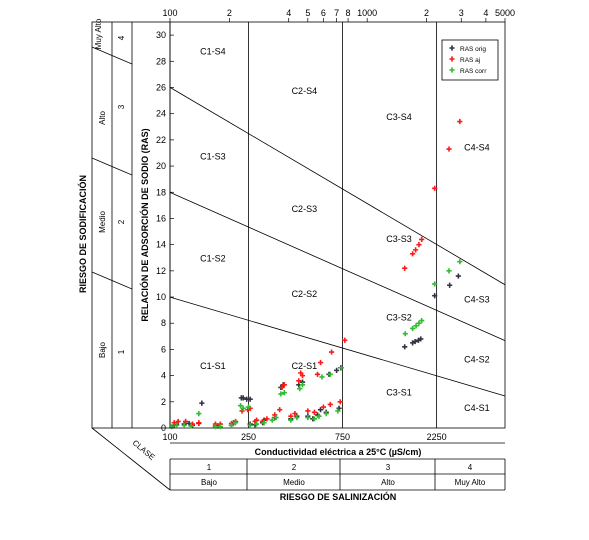  What do you see at coordinates (163, 402) in the screenshot?
I see `y-tick-label: 2` at bounding box center [163, 402].